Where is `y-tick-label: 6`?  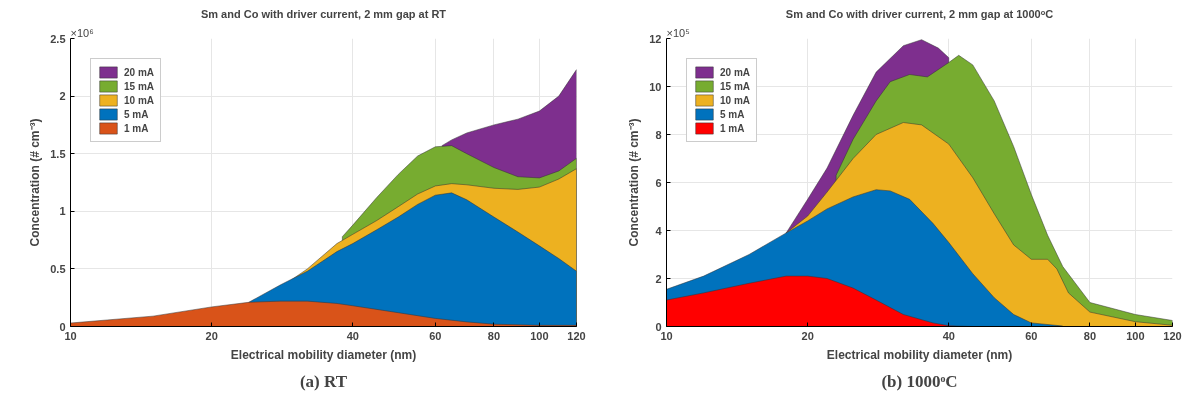
y-tick-label: 6 is located at coordinates (658, 182).